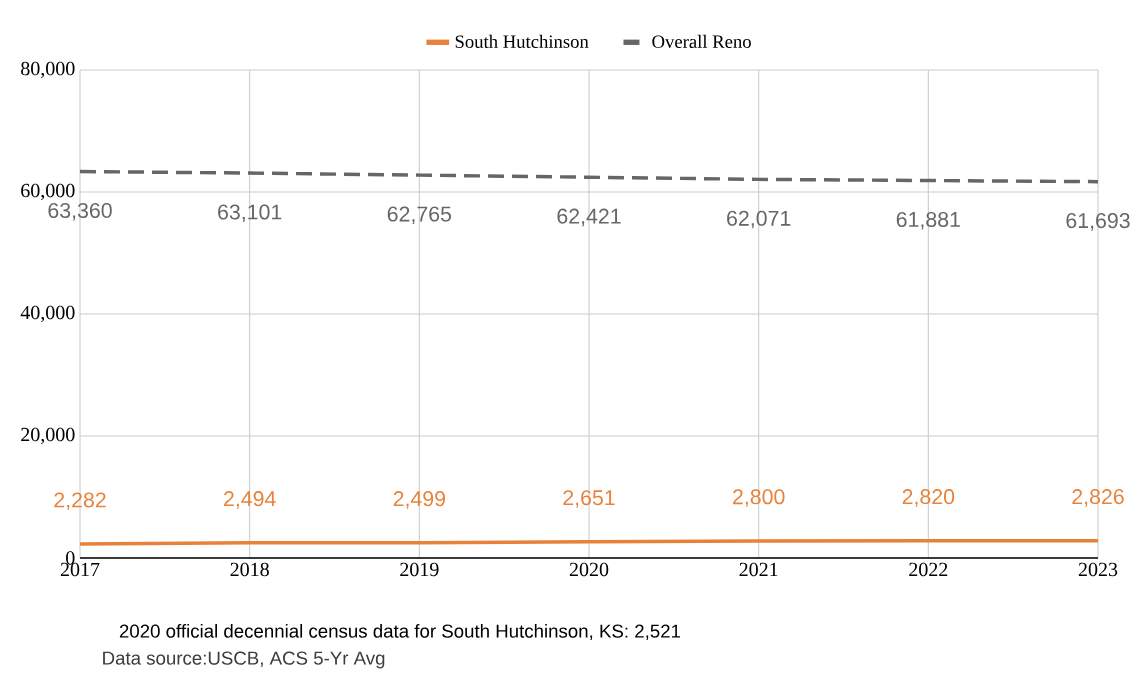  What do you see at coordinates (80, 501) in the screenshot?
I see `data-label: 2,282` at bounding box center [80, 501].